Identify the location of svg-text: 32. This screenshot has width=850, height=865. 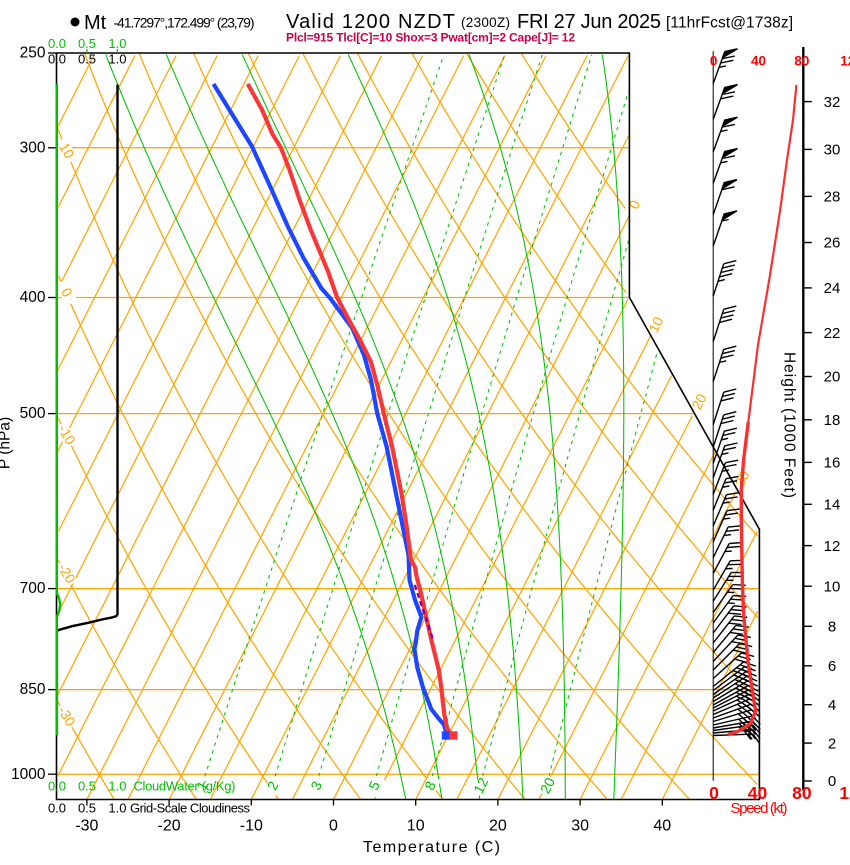
(832, 102).